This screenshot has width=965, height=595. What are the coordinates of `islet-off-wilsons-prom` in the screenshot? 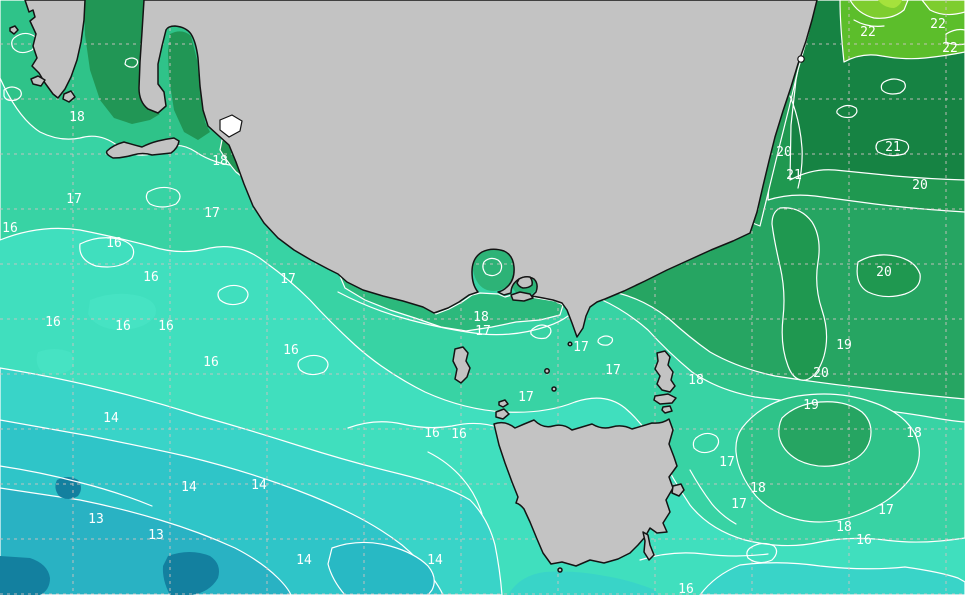 It's located at (570, 344).